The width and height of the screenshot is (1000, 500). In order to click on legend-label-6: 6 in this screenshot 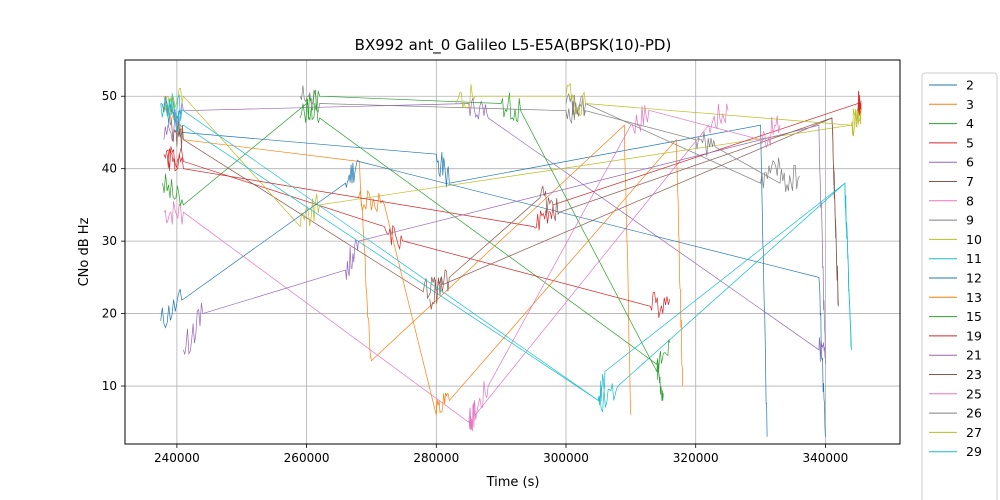, I will do `click(970, 162)`.